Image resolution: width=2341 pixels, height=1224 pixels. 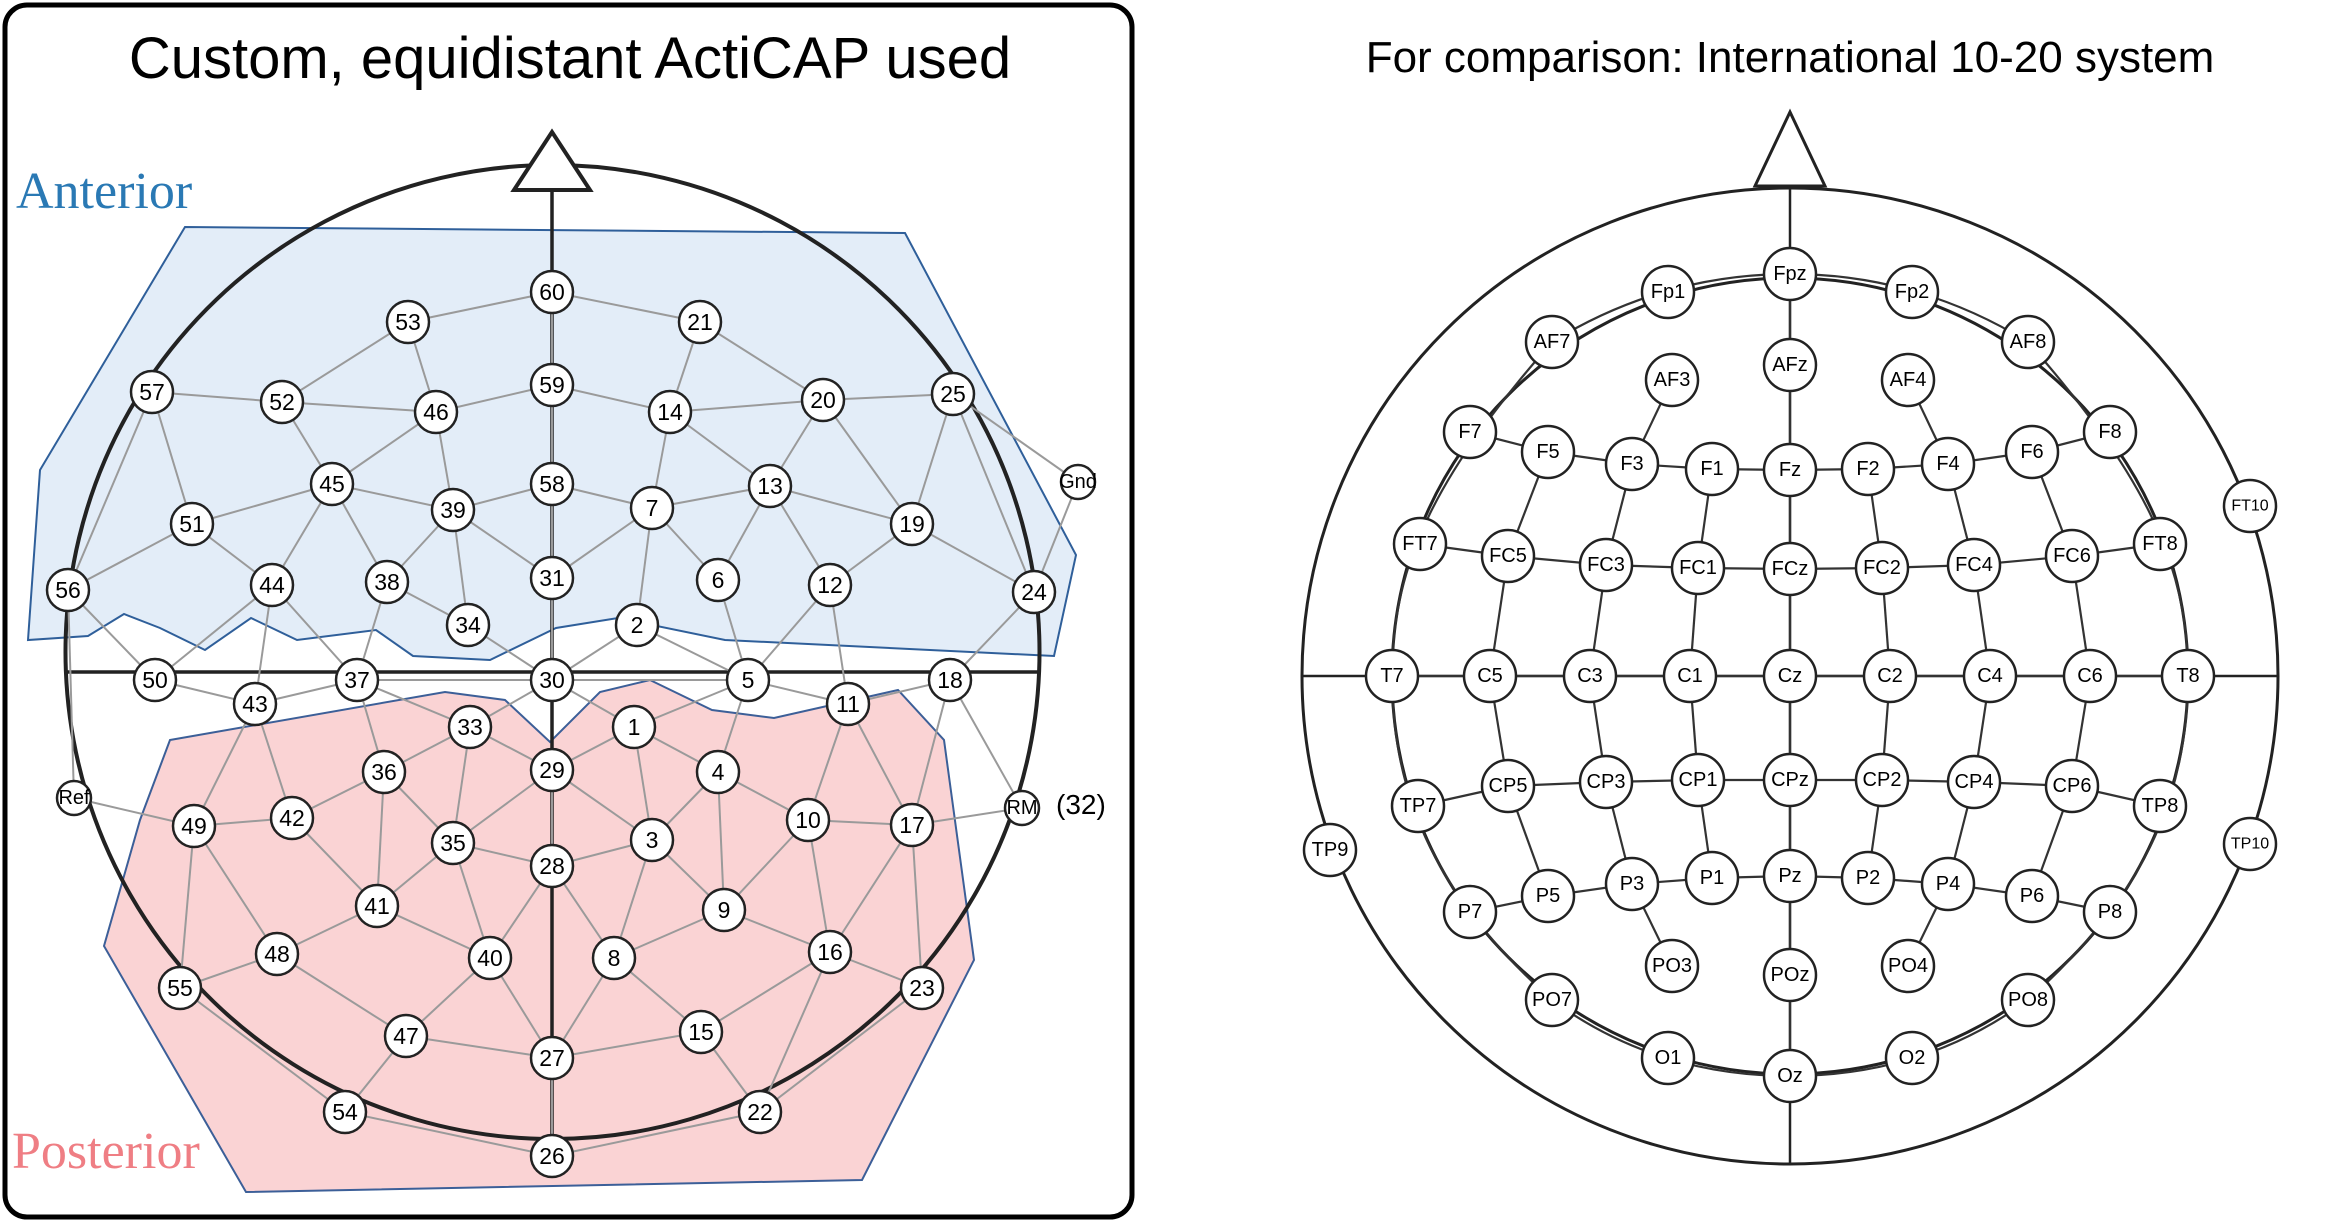 What do you see at coordinates (552, 484) in the screenshot?
I see `electrode-58: 58` at bounding box center [552, 484].